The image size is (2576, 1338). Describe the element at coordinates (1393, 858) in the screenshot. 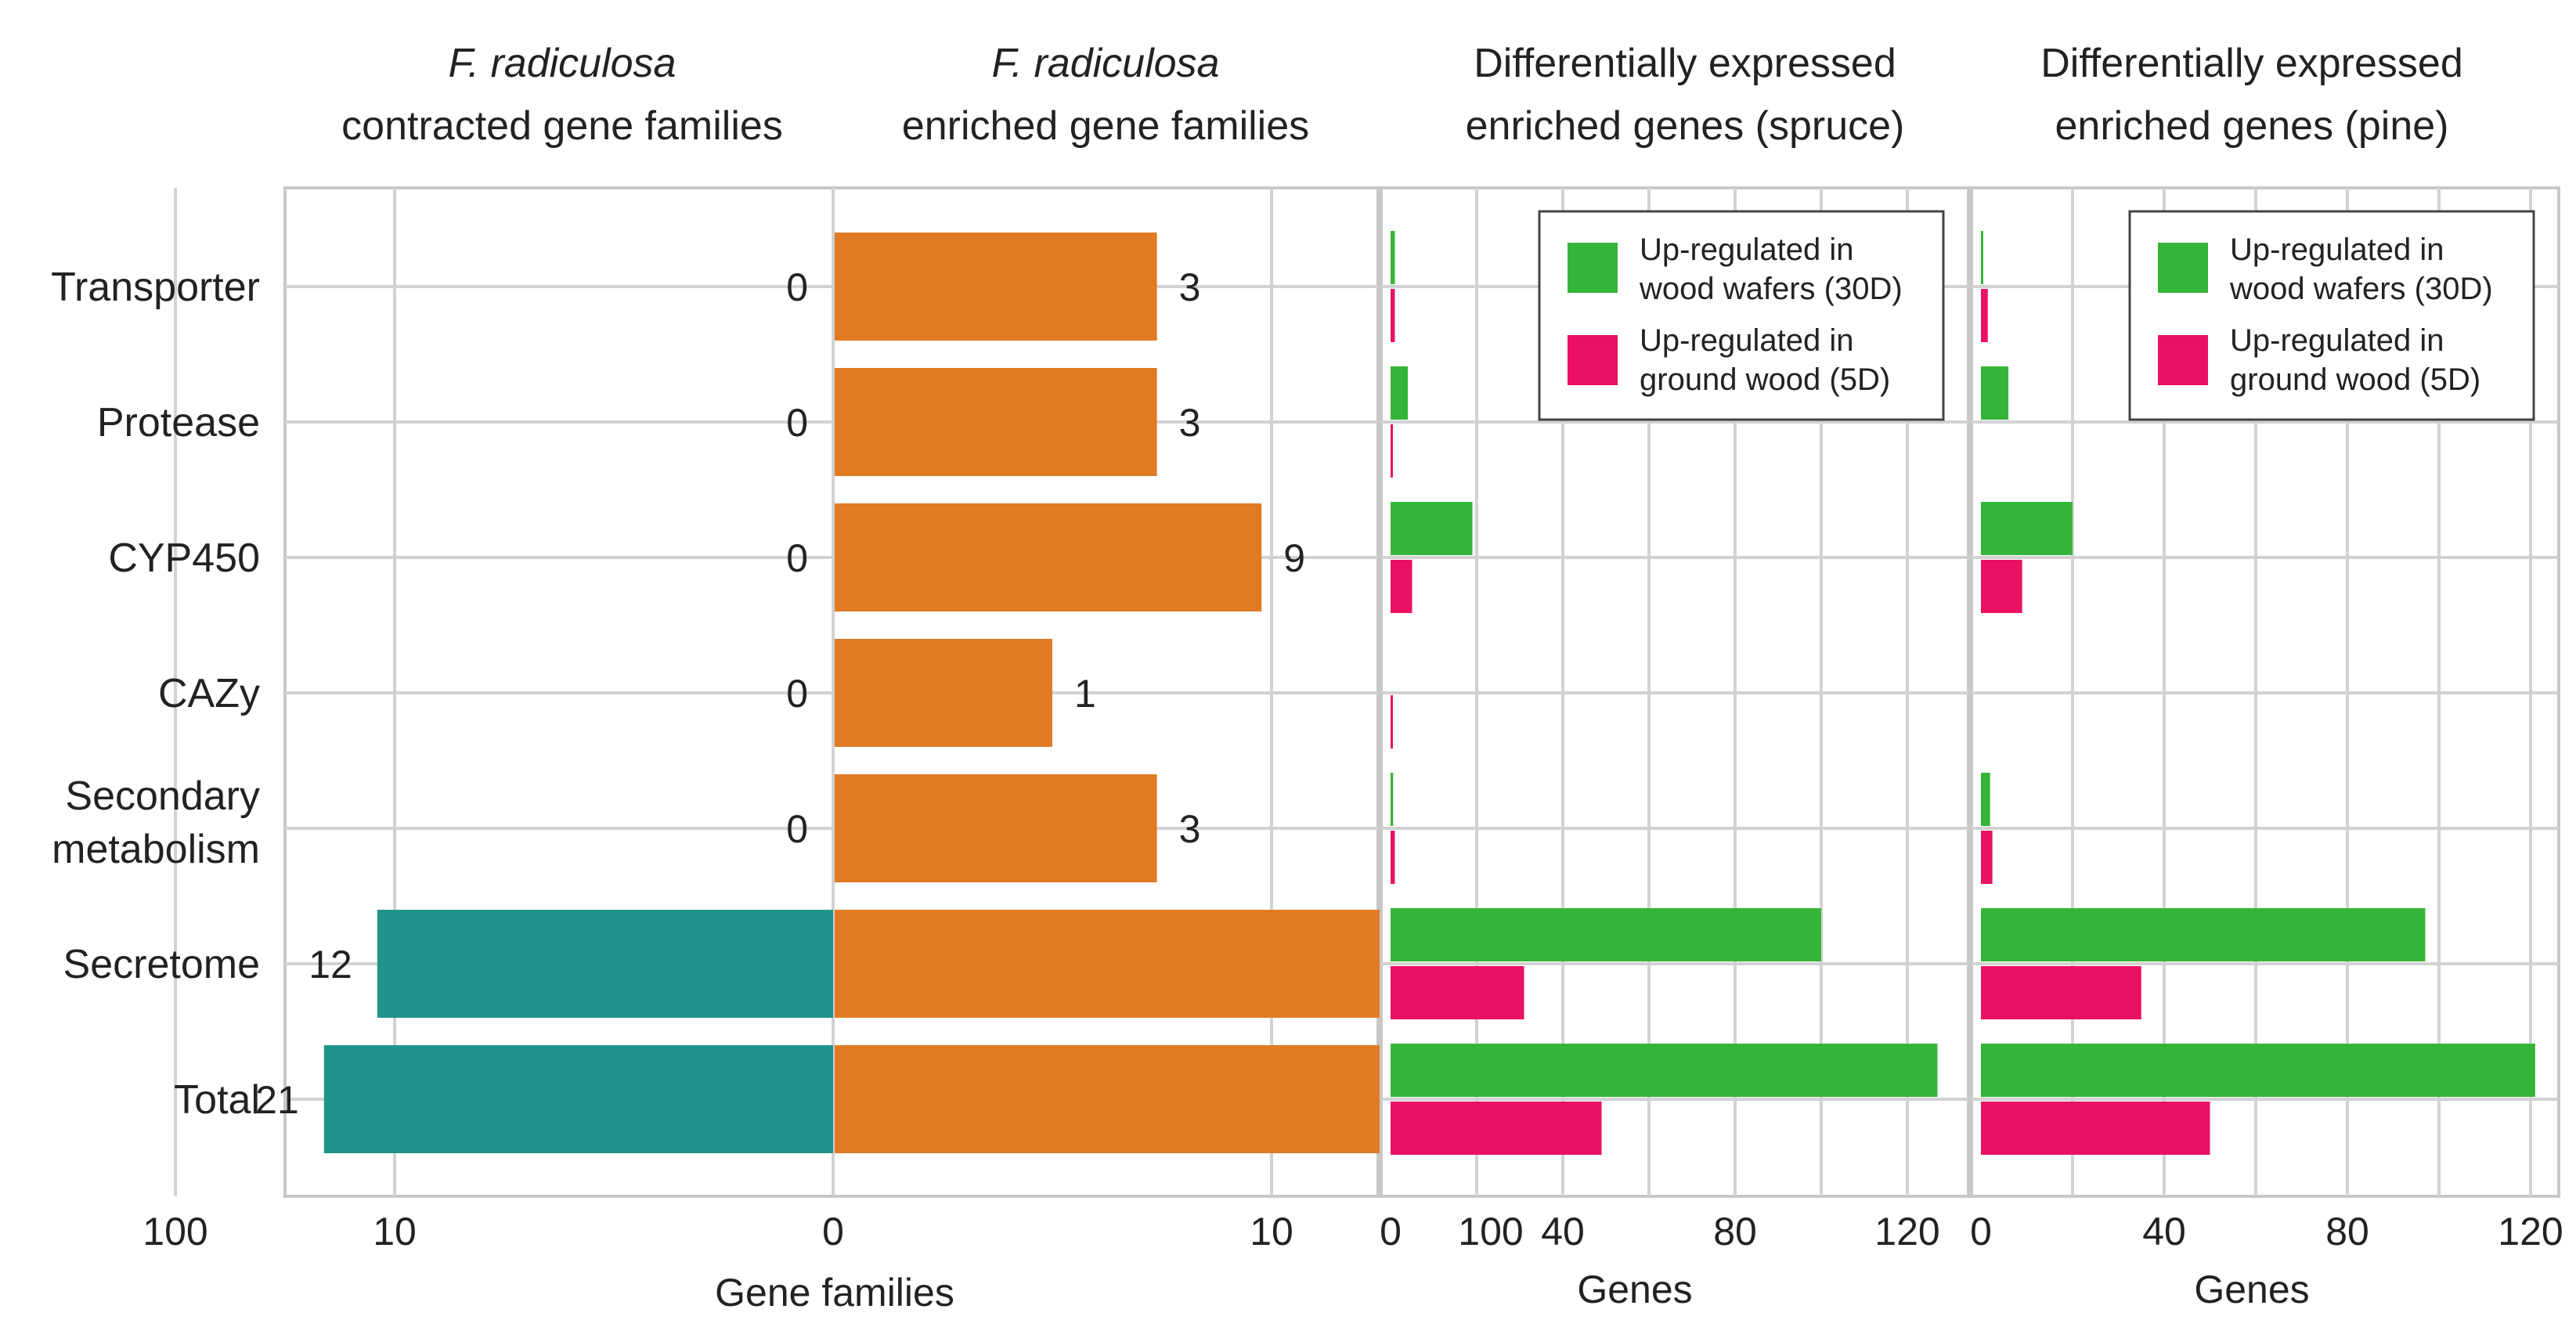

I see `spruce-ground-bar-secondary-metabolism` at that location.